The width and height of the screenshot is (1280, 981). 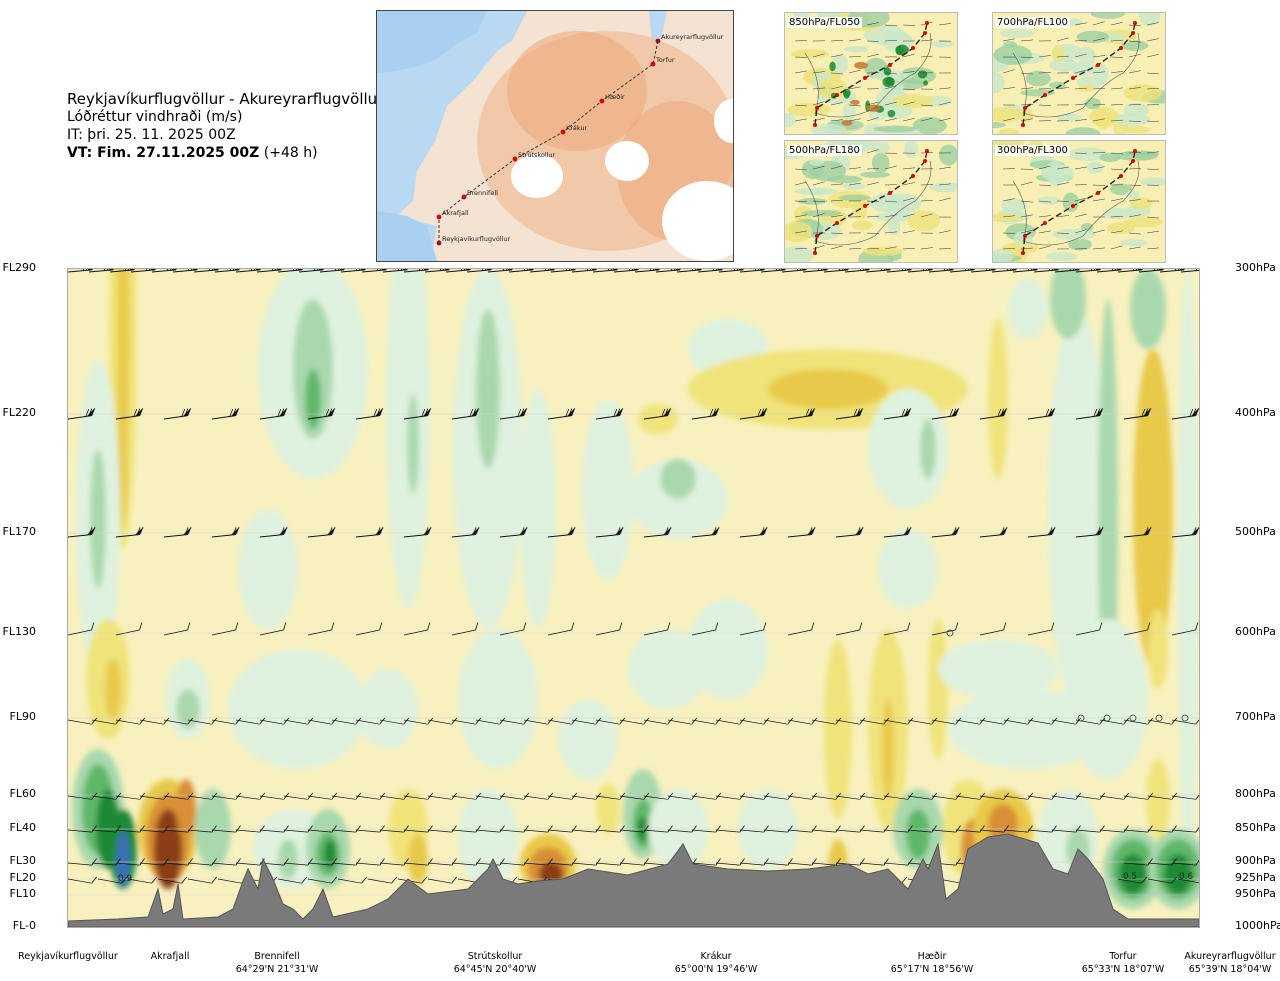 I want to click on minipanel-850-label: 850hPa/FL050, so click(x=824, y=22).